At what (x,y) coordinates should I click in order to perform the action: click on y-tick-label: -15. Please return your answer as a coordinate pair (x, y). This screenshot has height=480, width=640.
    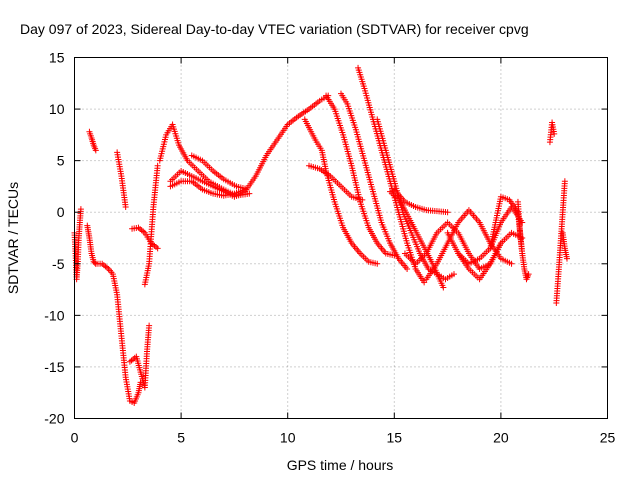
    Looking at the image, I should click on (54, 367).